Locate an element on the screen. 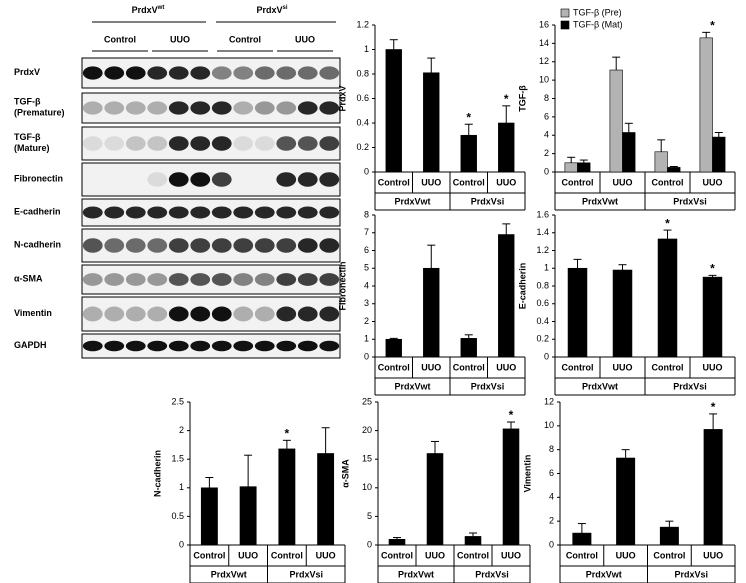  label-line: Fibronectin is located at coordinates (38, 179).